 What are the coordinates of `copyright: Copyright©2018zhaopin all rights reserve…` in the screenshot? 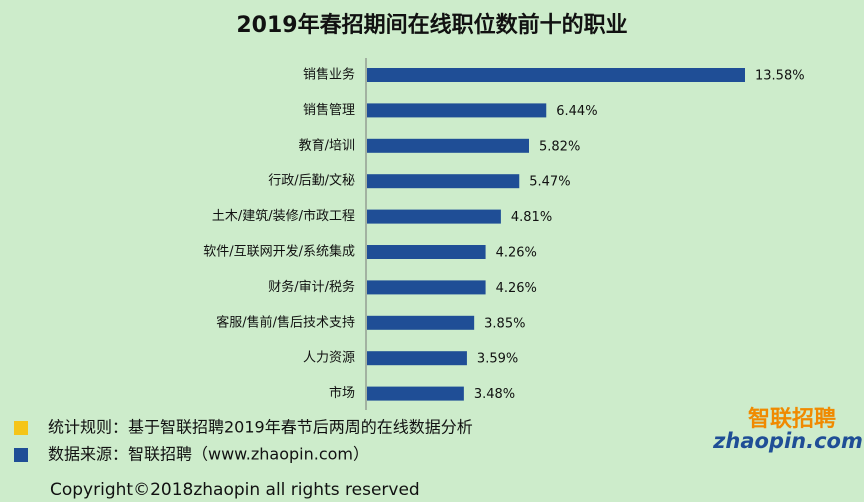 It's located at (235, 490).